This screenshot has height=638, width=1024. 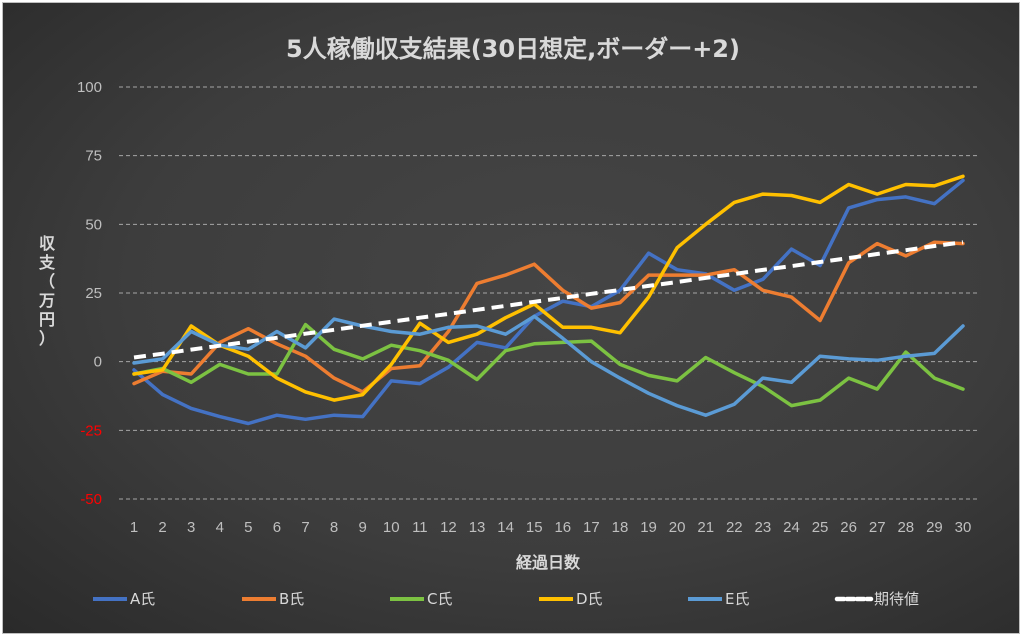 What do you see at coordinates (734, 527) in the screenshot?
I see `x-tick-label: 22` at bounding box center [734, 527].